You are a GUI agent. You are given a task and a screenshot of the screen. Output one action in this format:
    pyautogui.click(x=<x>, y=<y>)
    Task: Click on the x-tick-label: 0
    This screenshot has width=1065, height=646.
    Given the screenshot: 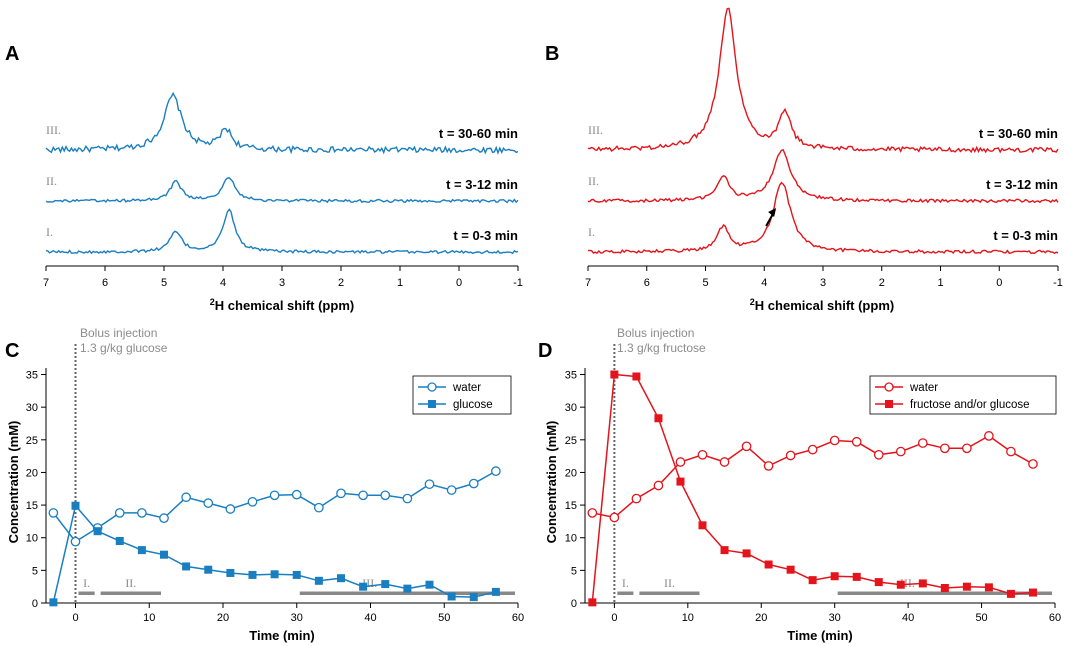 What is the action you would take?
    pyautogui.click(x=999, y=283)
    